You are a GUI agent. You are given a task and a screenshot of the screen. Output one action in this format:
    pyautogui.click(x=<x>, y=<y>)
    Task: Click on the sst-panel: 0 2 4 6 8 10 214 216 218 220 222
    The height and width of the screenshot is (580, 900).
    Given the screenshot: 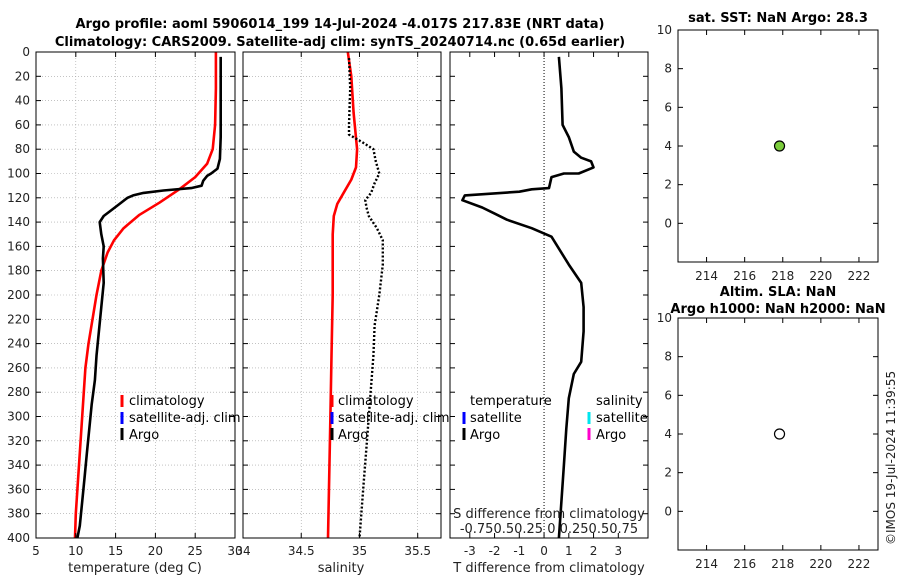 What is the action you would take?
    pyautogui.click(x=768, y=153)
    